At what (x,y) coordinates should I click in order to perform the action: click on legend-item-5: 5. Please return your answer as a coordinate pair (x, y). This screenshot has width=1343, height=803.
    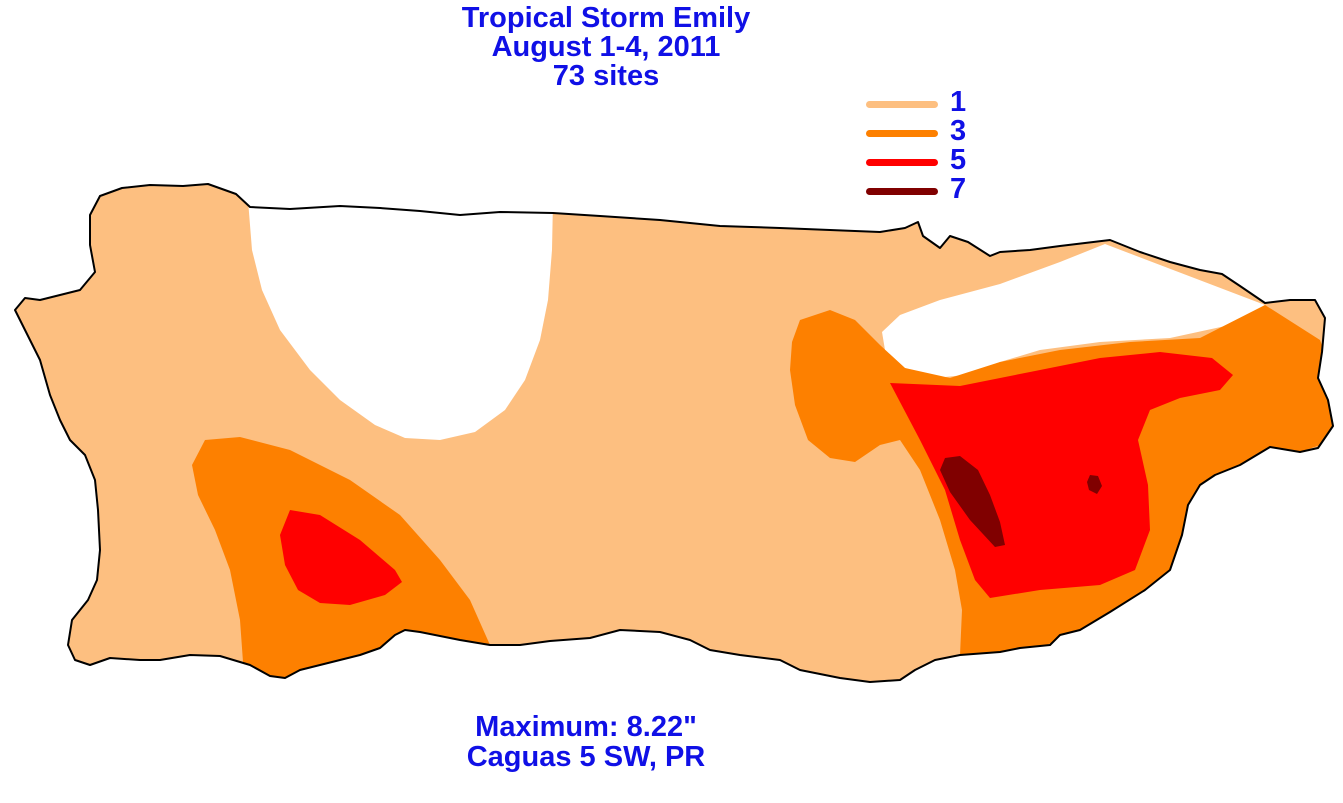
    Looking at the image, I should click on (922, 160).